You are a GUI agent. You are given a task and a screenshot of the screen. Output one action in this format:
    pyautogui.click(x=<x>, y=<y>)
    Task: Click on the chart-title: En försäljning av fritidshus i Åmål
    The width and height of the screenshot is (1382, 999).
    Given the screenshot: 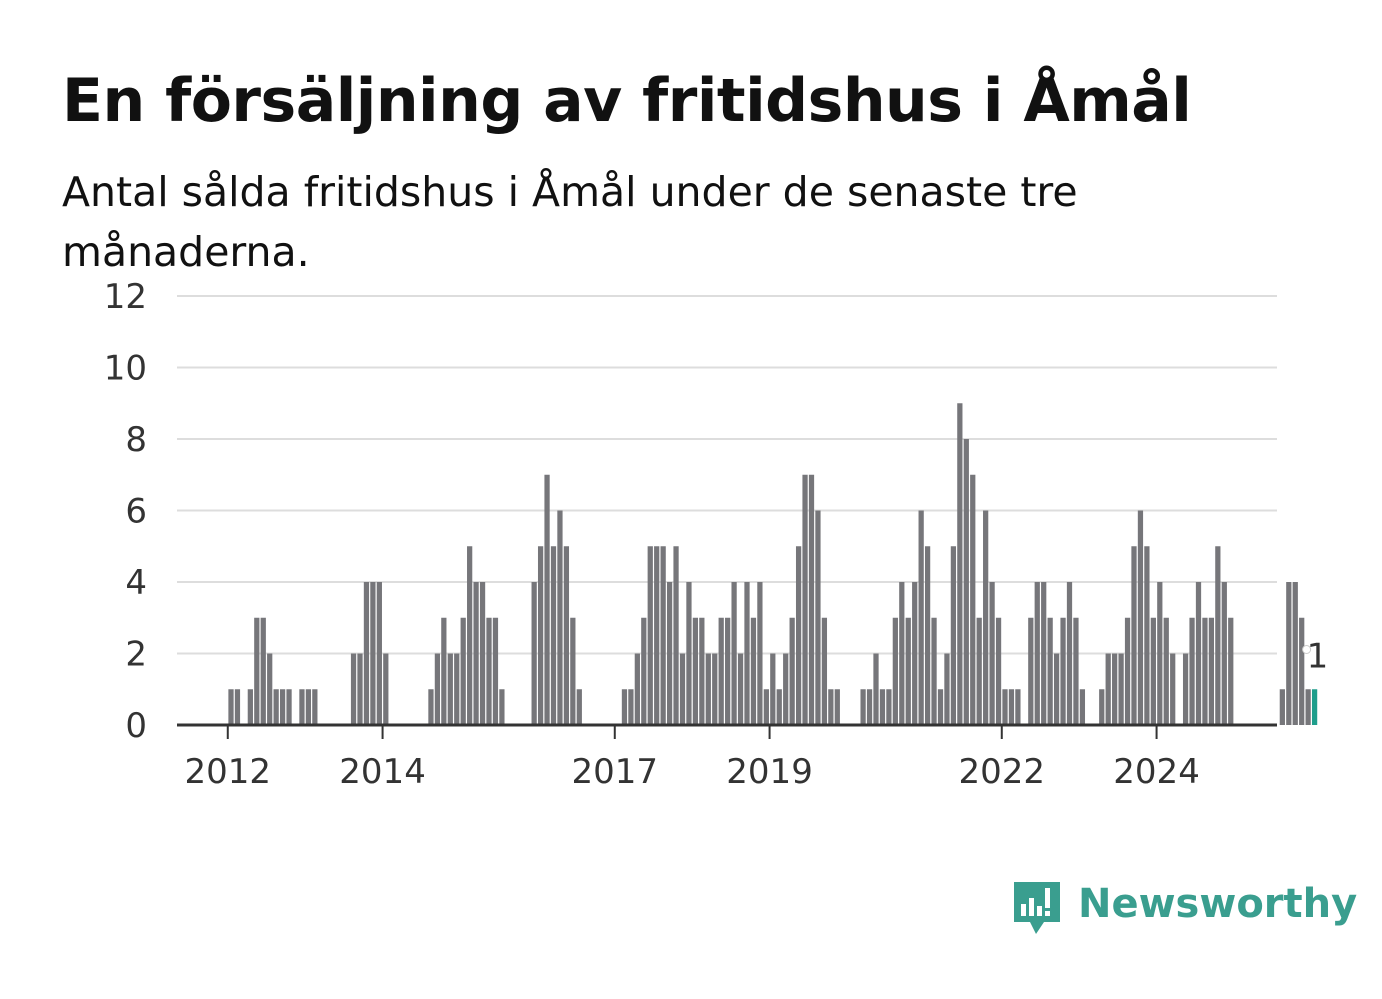 What is the action you would take?
    pyautogui.click(x=627, y=101)
    